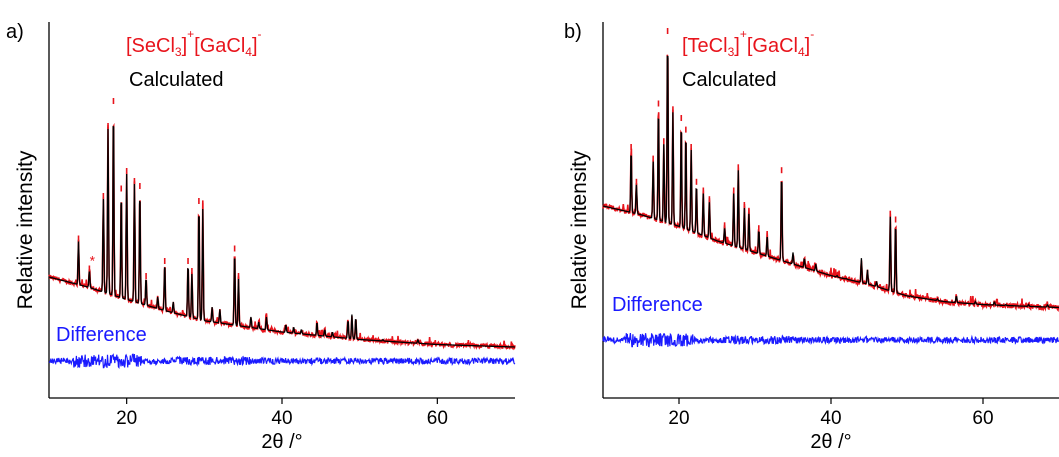 This screenshot has height=457, width=1059. I want to click on asterisk-marker: *, so click(93, 261).